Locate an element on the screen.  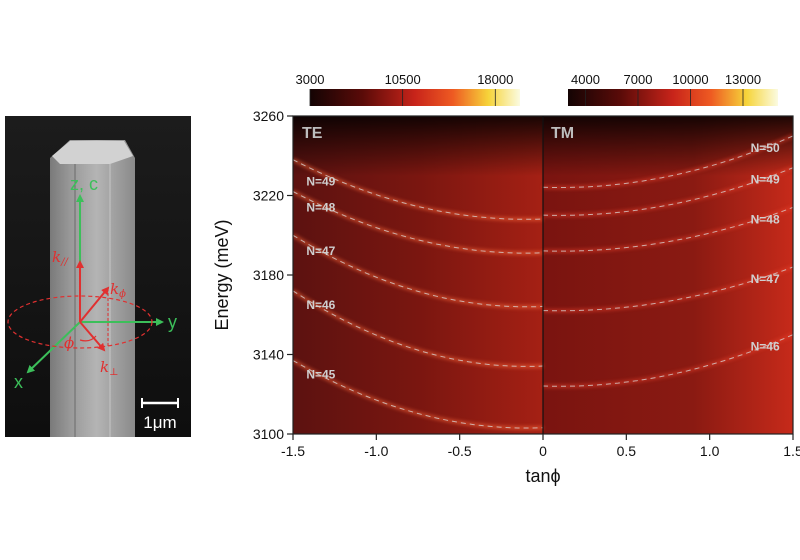
tm-panel-label: TM is located at coordinates (562, 133).